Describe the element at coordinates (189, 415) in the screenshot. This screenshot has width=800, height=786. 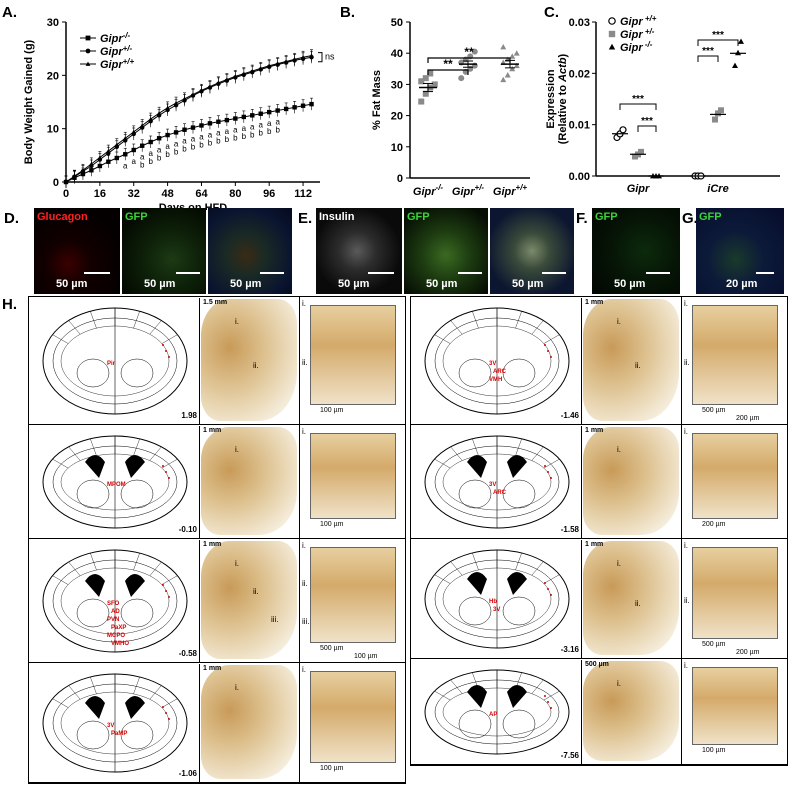
I see `bregma-coordinate: 1.98` at that location.